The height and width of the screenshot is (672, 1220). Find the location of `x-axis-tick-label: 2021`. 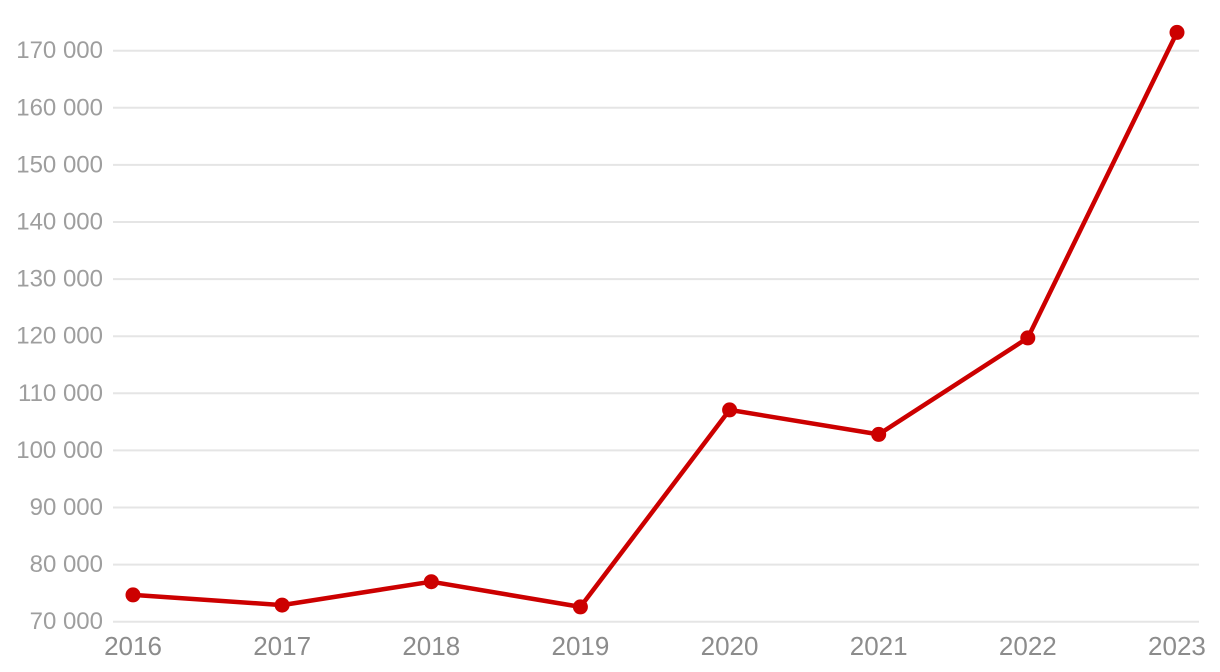

x-axis-tick-label: 2021 is located at coordinates (879, 646).